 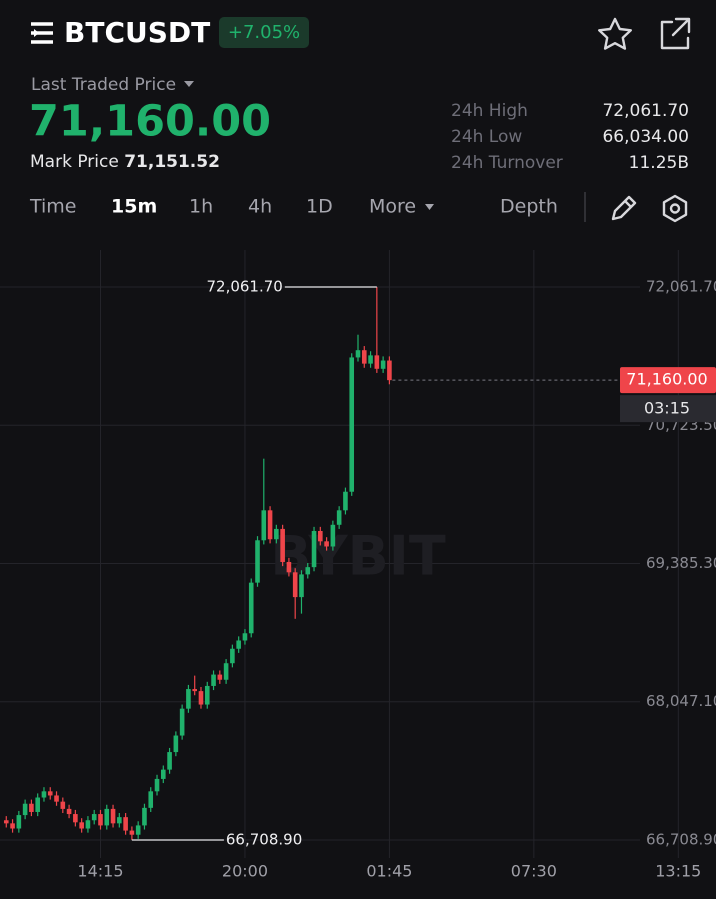 What do you see at coordinates (678, 871) in the screenshot?
I see `x-tick-label: 13:15` at bounding box center [678, 871].